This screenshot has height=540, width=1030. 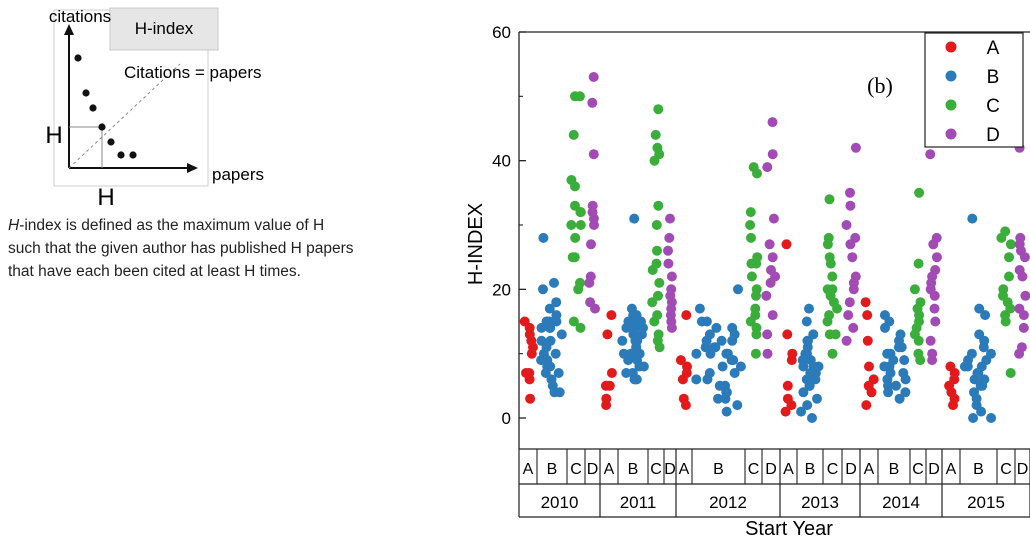 I want to click on group-label: 2012, so click(x=728, y=502).